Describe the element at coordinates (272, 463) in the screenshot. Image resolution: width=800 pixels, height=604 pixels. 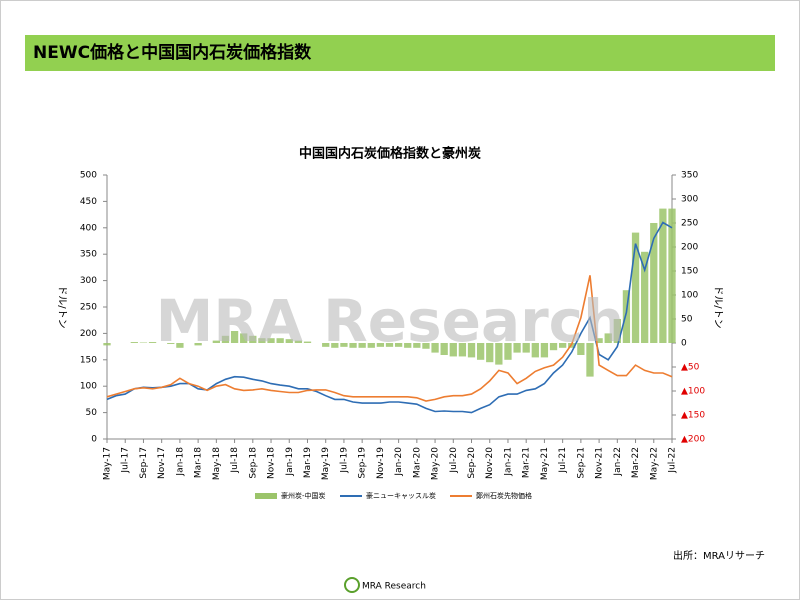
I see `x-tick-label: Nov-18` at that location.